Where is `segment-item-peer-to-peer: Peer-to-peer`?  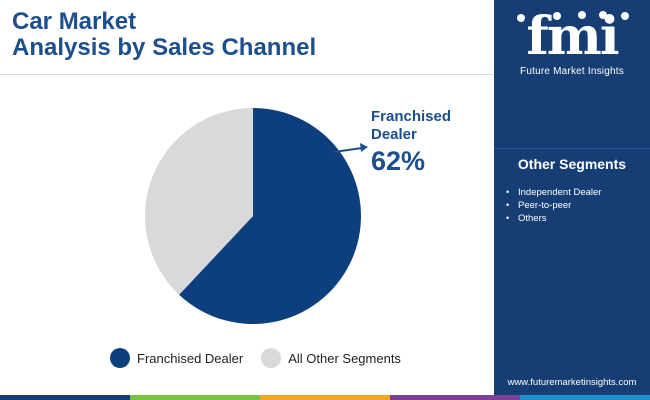 segment-item-peer-to-peer: Peer-to-peer is located at coordinates (553, 205).